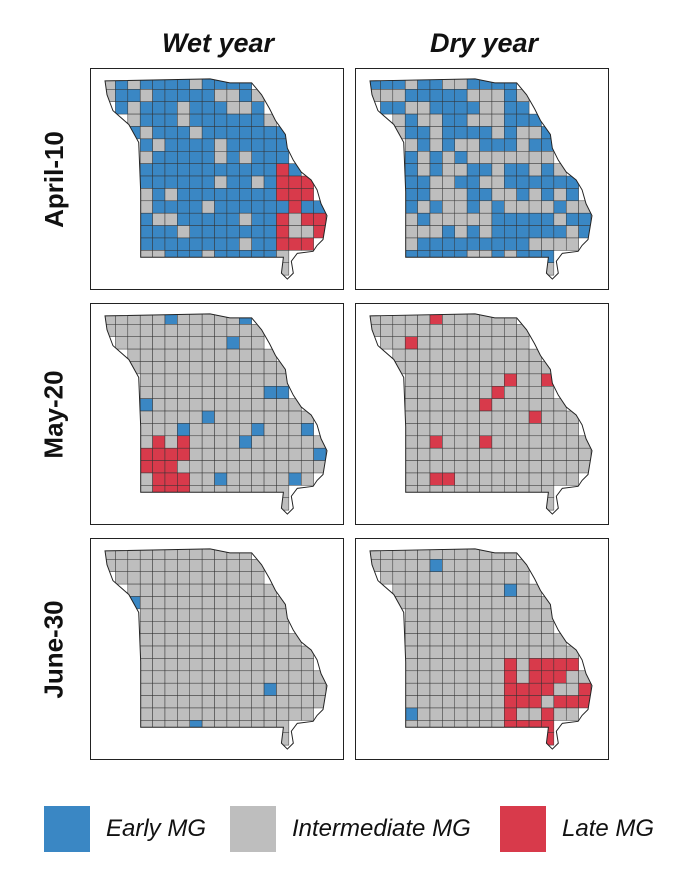 The height and width of the screenshot is (880, 700). Describe the element at coordinates (125, 829) in the screenshot. I see `legend-item-early: Early MG` at that location.